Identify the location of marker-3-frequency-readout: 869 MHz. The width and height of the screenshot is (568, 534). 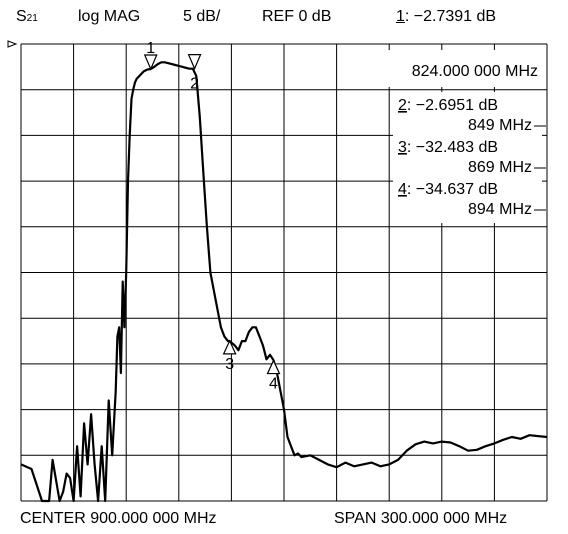
(500, 167).